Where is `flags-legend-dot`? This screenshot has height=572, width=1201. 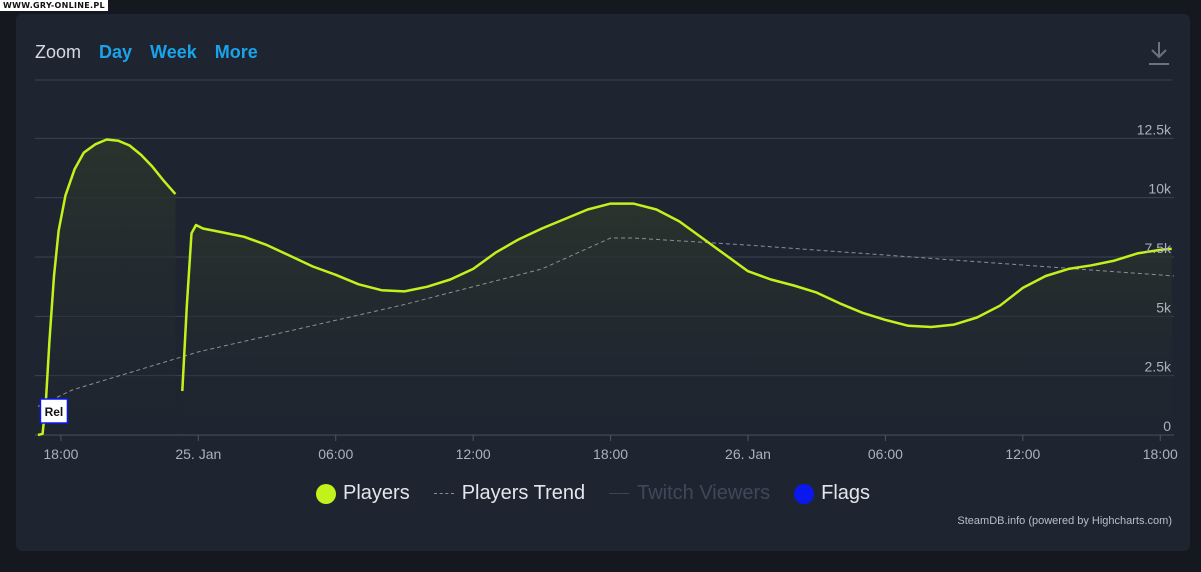 flags-legend-dot is located at coordinates (804, 493).